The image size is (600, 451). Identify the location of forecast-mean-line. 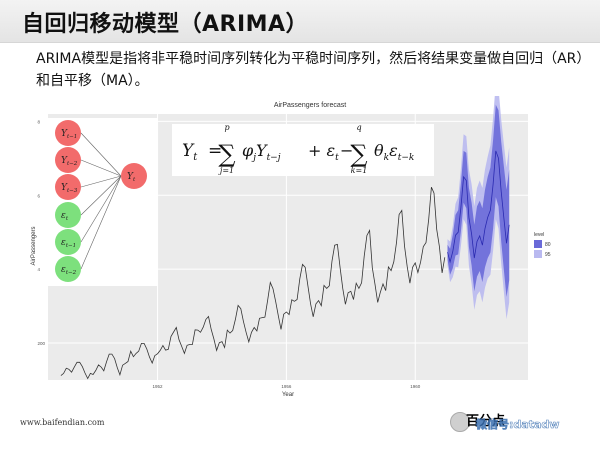
(478, 207).